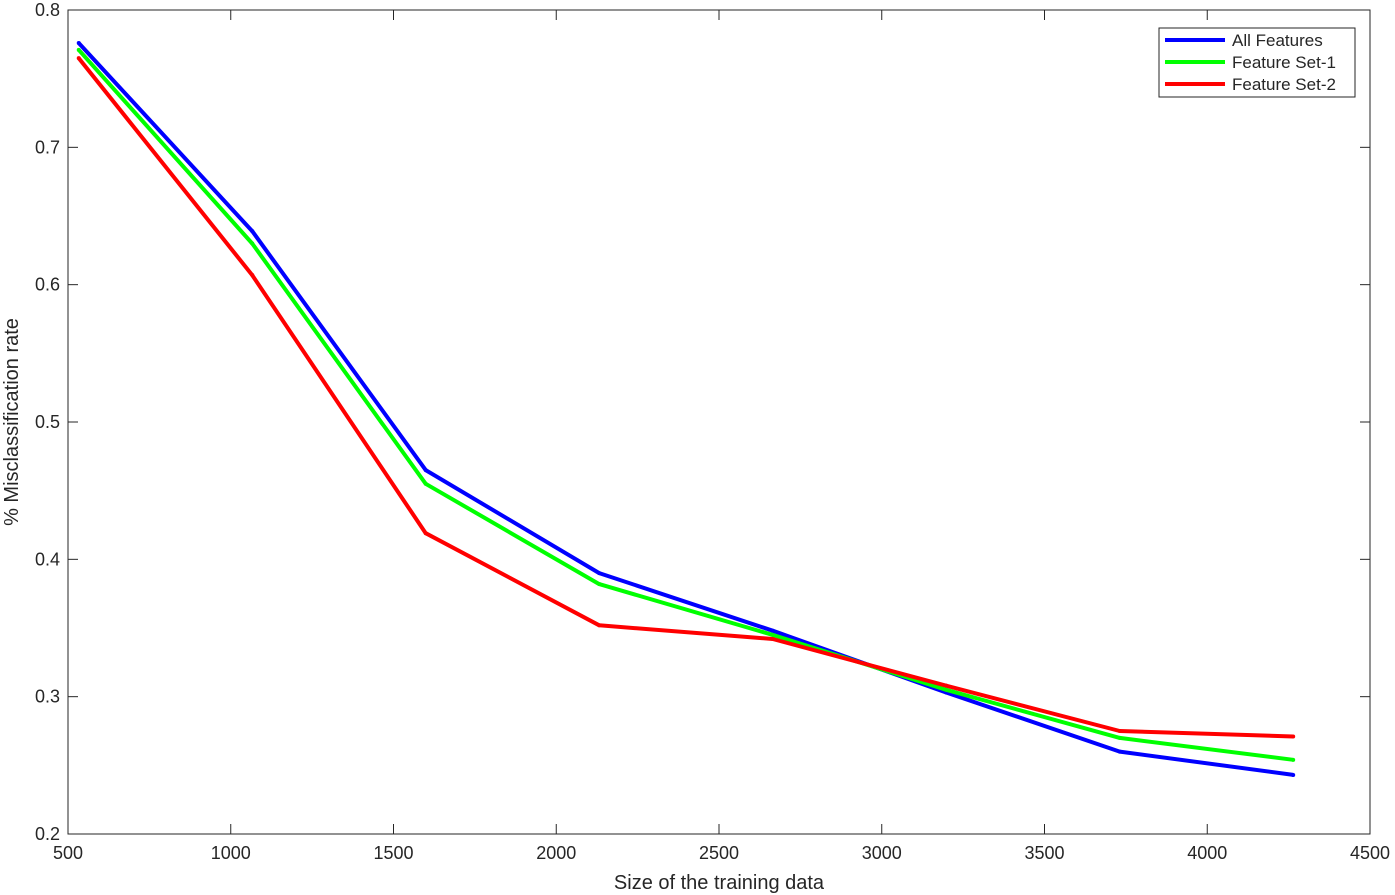 Image resolution: width=1395 pixels, height=895 pixels. What do you see at coordinates (719, 883) in the screenshot?
I see `x-axis-label: Size of the training data` at bounding box center [719, 883].